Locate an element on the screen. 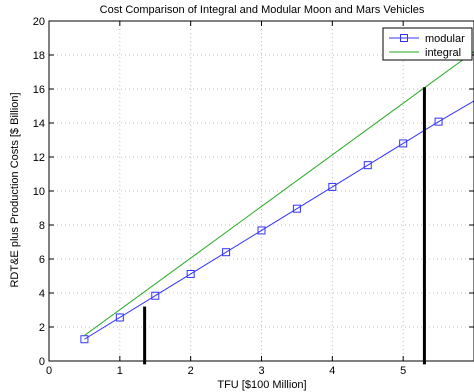 This screenshot has height=392, width=474. legend-label-integral: integral is located at coordinates (443, 53).